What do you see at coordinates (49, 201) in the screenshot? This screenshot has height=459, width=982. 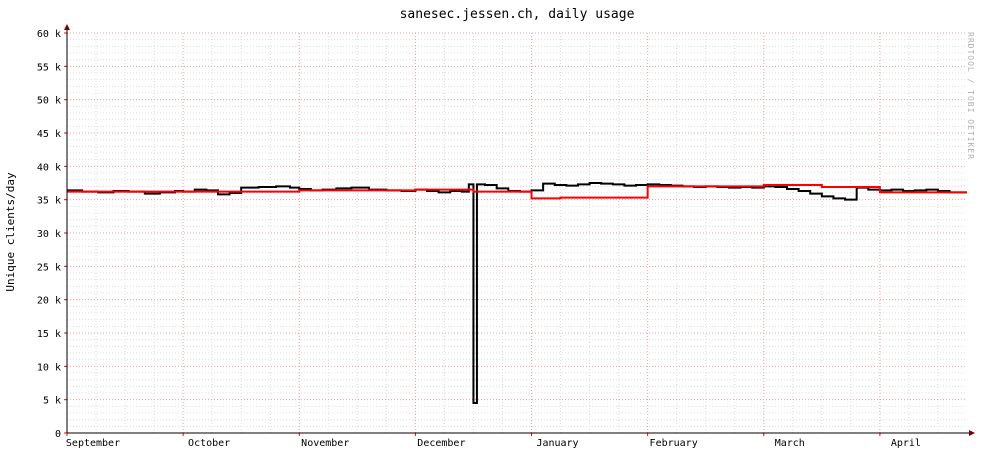 I see `y-tick-label: 35 k` at bounding box center [49, 201].